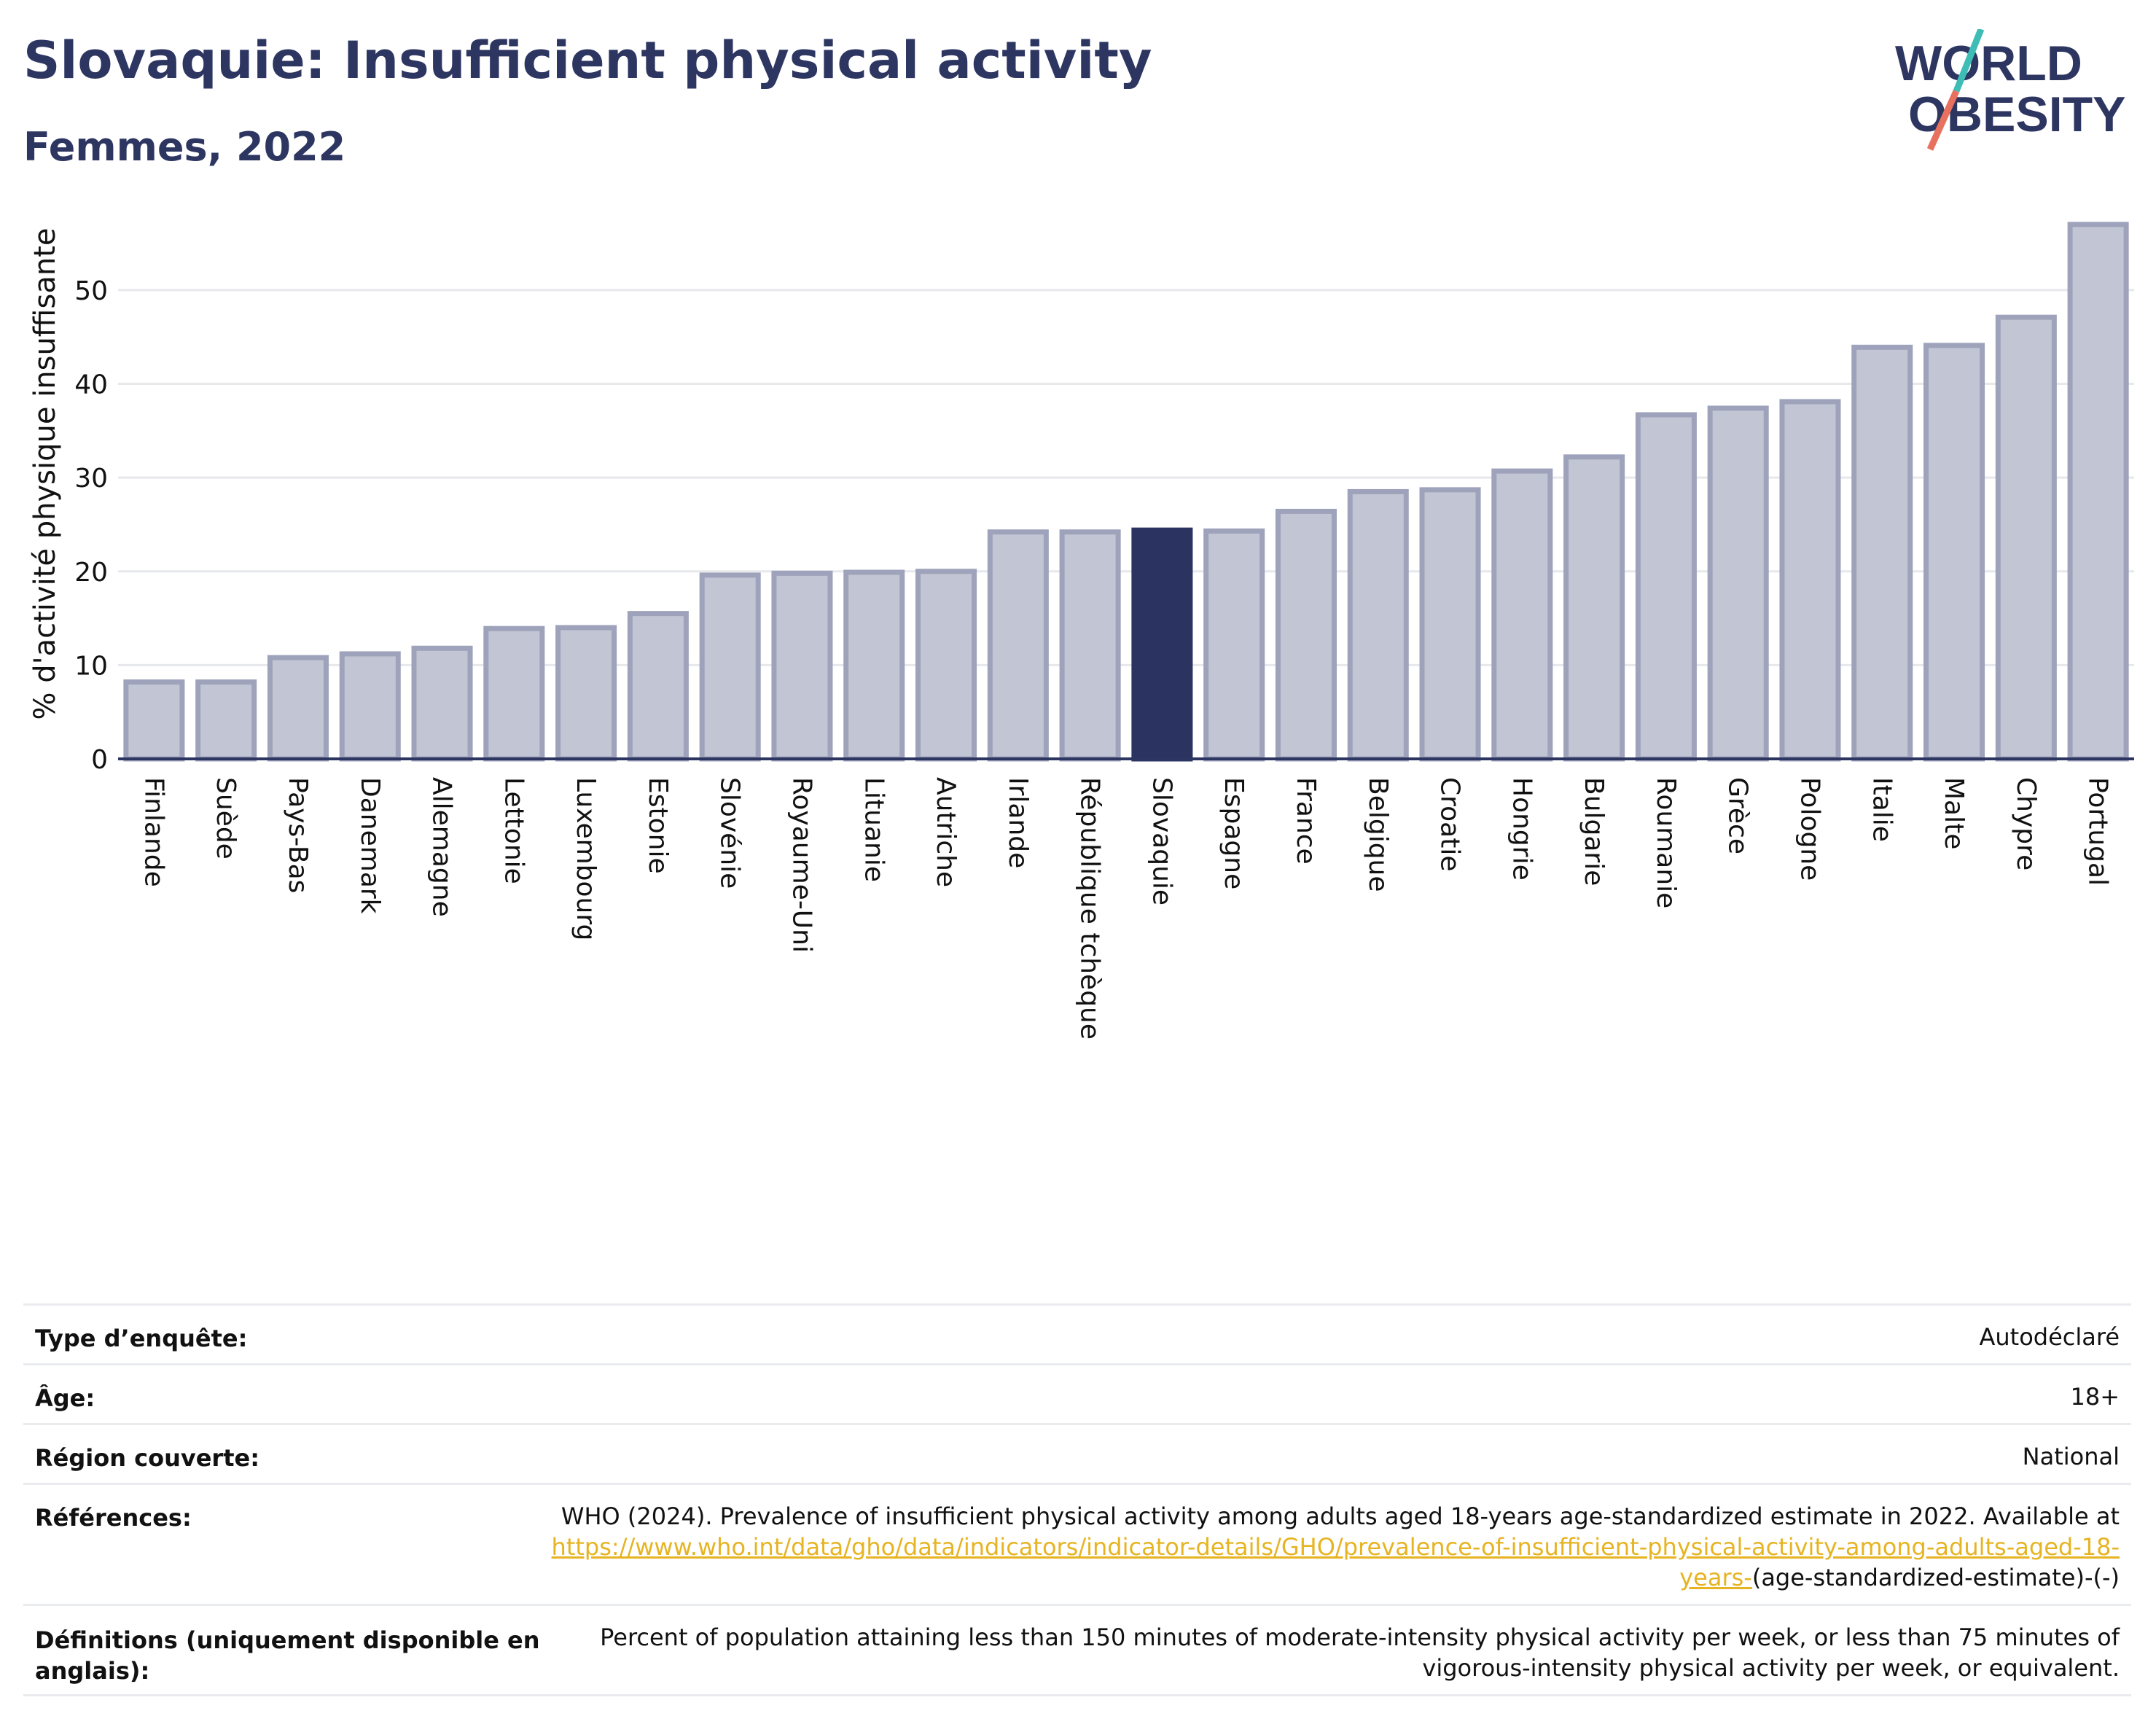 This screenshot has height=1735, width=2156. What do you see at coordinates (91, 573) in the screenshot?
I see `y-tick-label: 20` at bounding box center [91, 573].